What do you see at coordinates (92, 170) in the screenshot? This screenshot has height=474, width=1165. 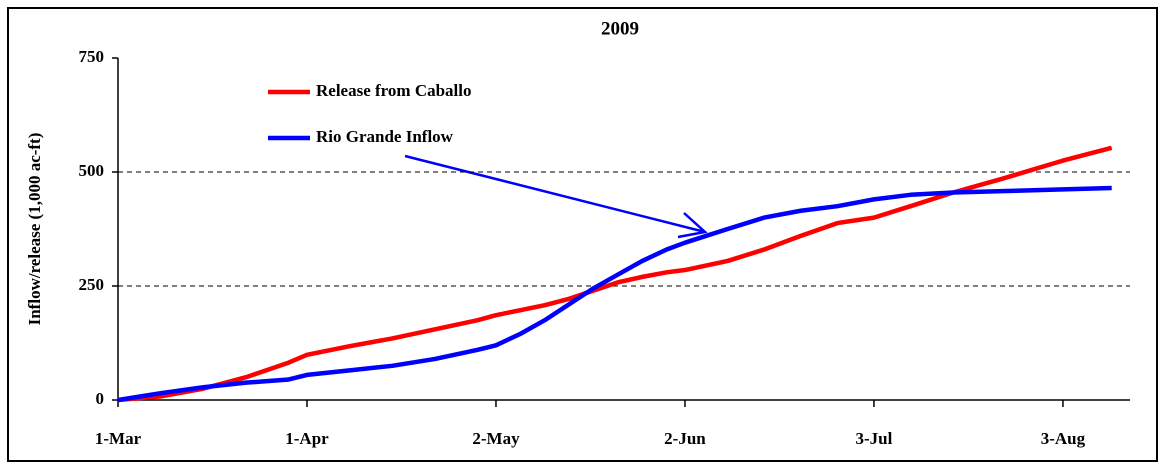 I see `y-tick-label: 500` at bounding box center [92, 170].